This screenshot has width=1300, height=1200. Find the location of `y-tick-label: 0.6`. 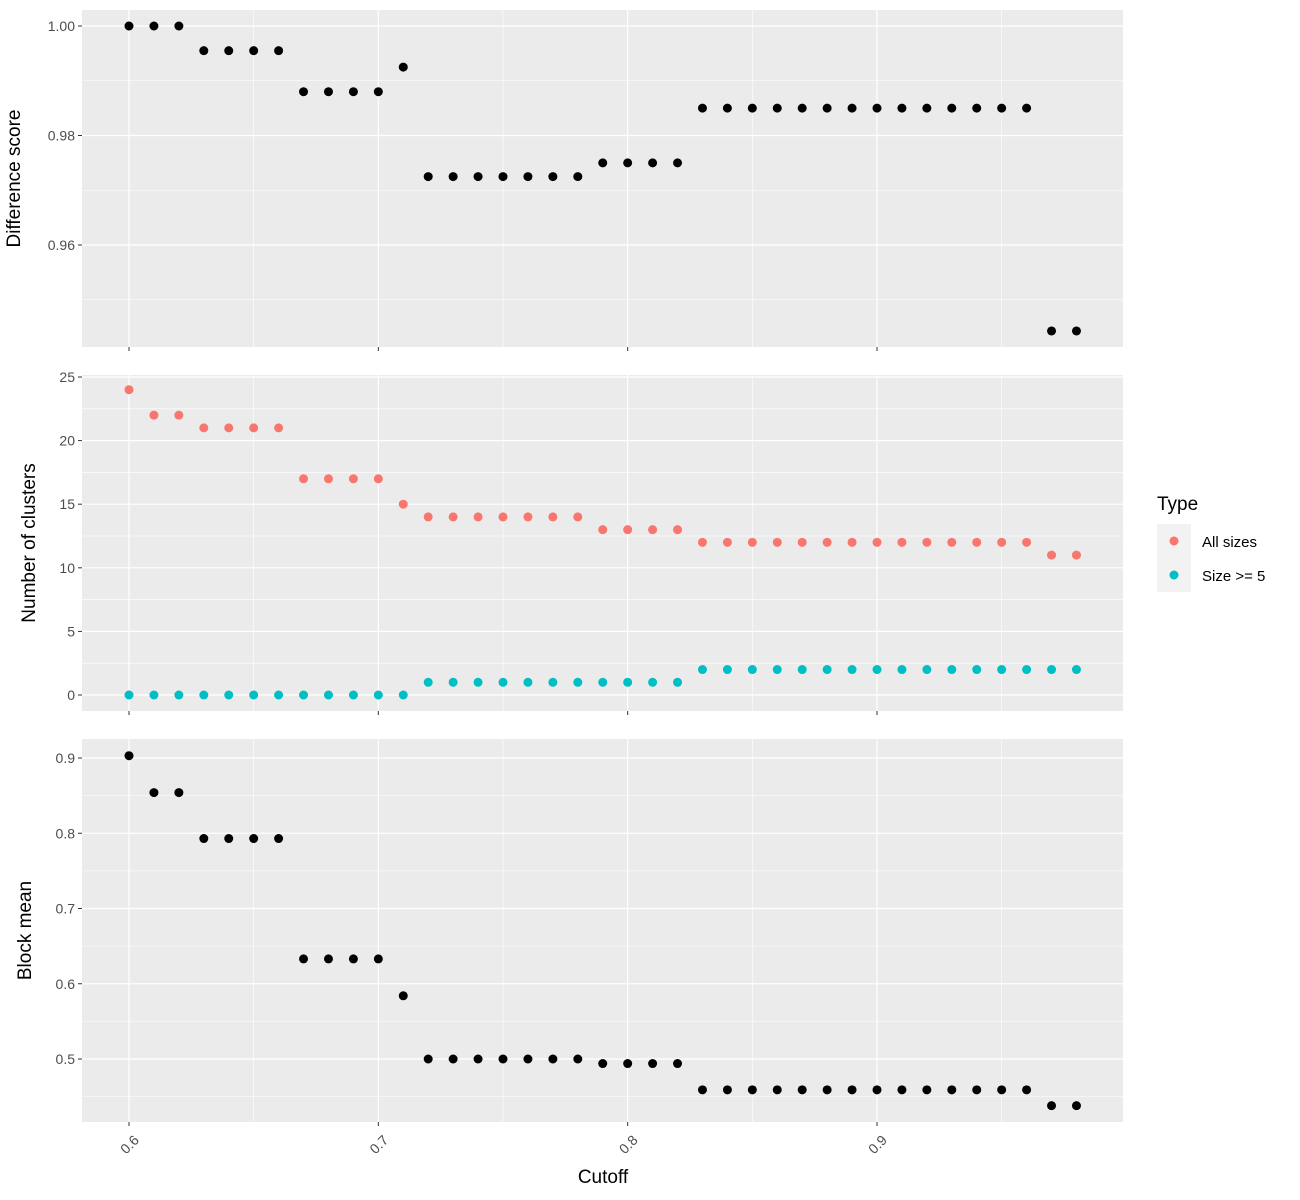

y-tick-label: 0.6 is located at coordinates (66, 984).